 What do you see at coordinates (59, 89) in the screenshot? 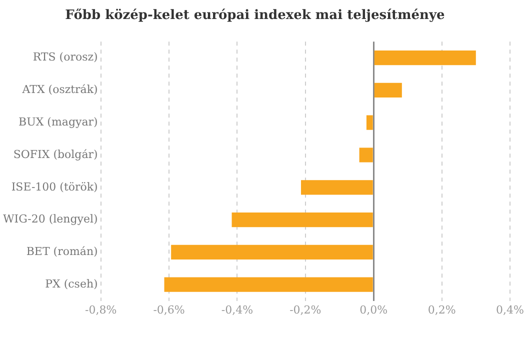
I see `y-tick-label: ATX (osztrák)` at bounding box center [59, 89].